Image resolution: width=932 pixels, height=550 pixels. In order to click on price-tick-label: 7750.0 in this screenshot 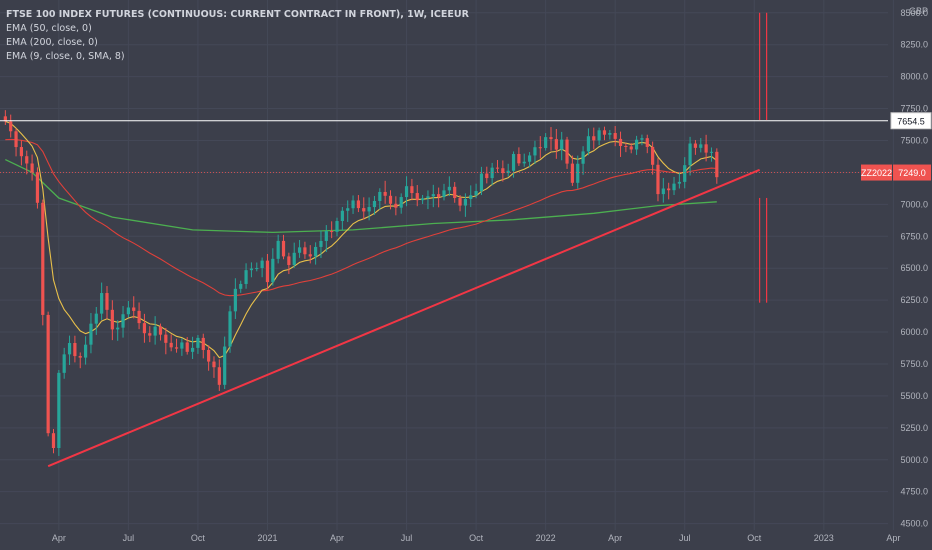, I will do `click(914, 109)`.